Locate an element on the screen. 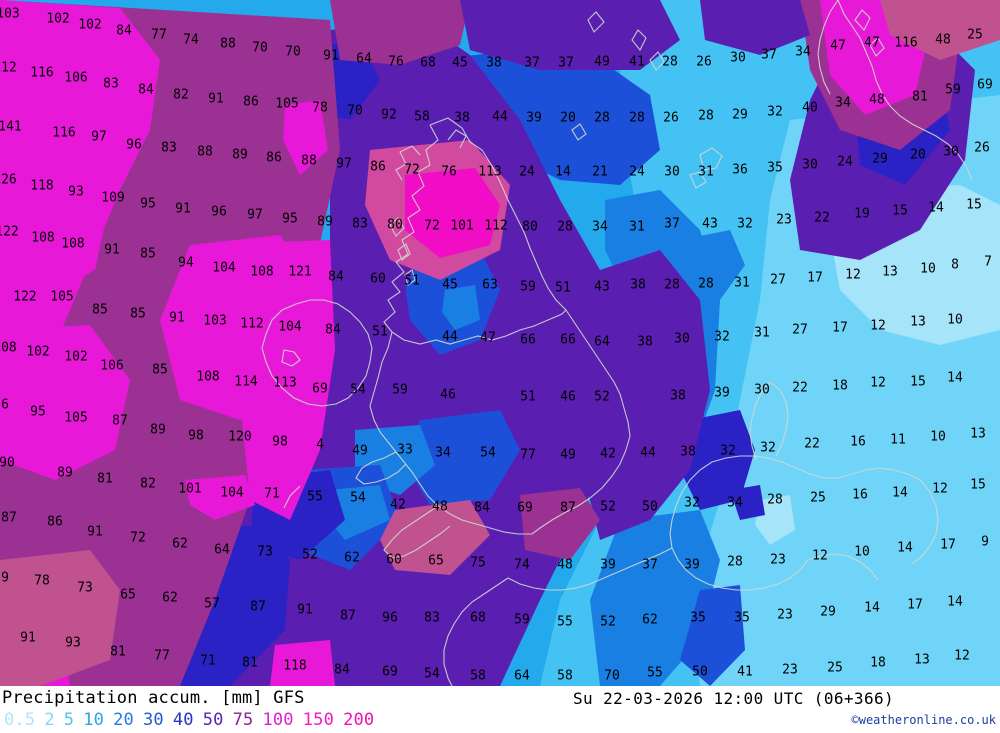 Image resolution: width=1000 pixels, height=733 pixels. credit-label: ©weatheronline.co.uk is located at coordinates (924, 720).